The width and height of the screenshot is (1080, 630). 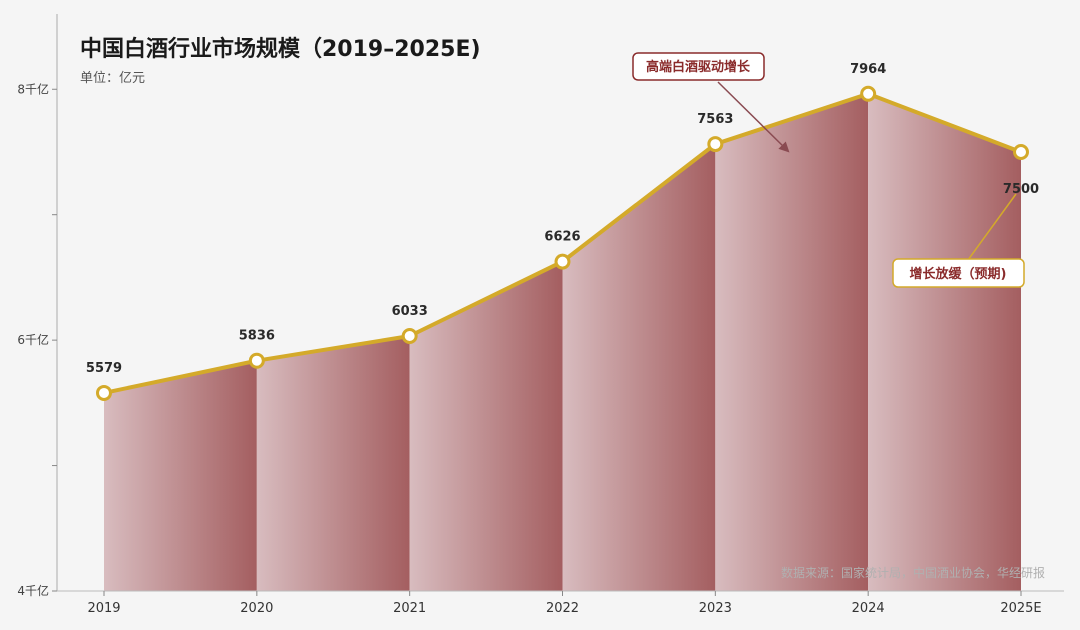 What do you see at coordinates (715, 119) in the screenshot?
I see `data-label: 7563` at bounding box center [715, 119].